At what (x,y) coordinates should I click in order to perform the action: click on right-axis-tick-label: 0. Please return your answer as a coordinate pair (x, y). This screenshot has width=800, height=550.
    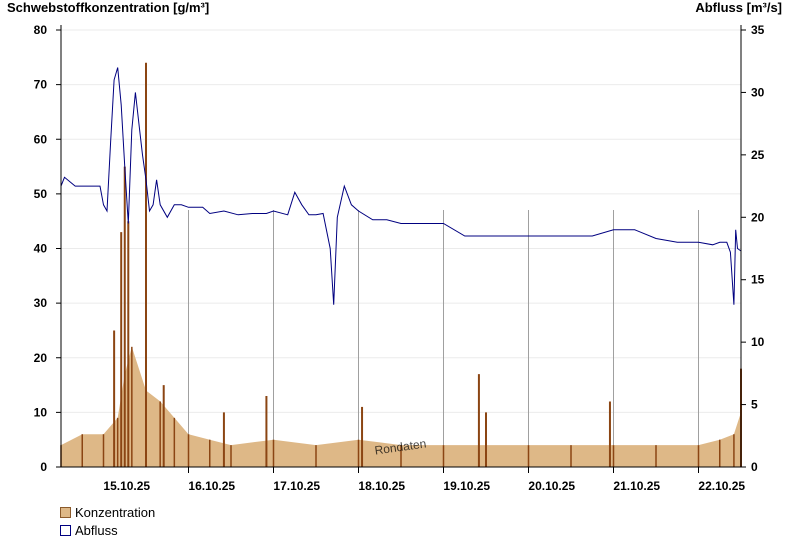
    Looking at the image, I should click on (754, 467).